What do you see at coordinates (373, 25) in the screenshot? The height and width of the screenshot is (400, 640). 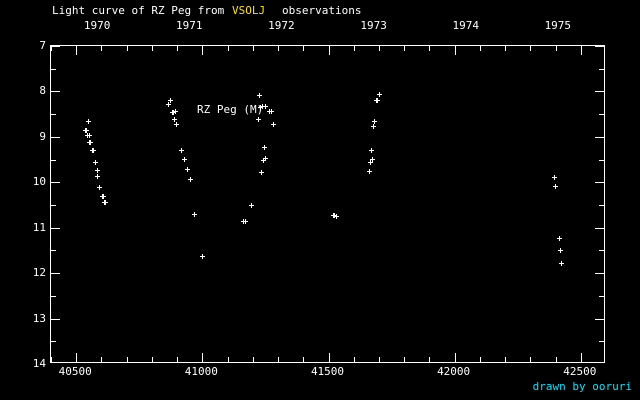 I see `year-label: 1973` at bounding box center [373, 25].